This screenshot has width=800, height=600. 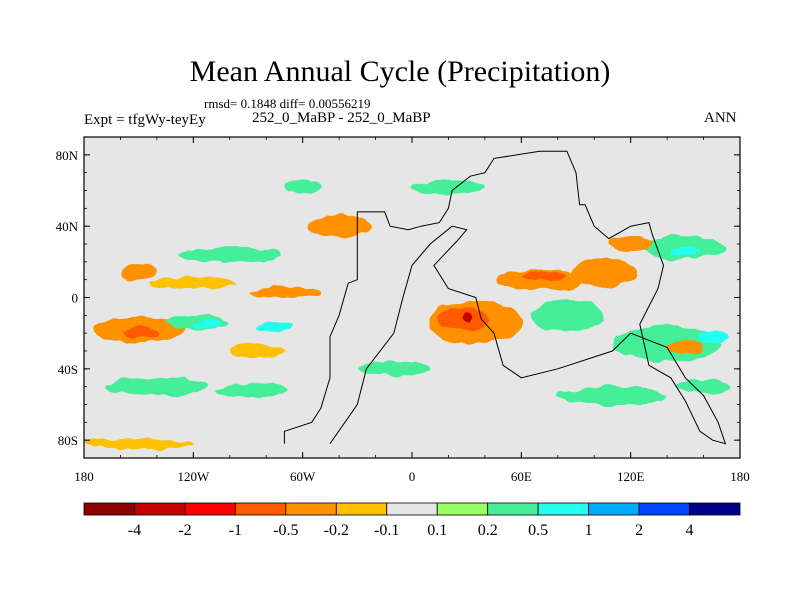 What do you see at coordinates (639, 530) in the screenshot?
I see `colorbar-level-label: 2` at bounding box center [639, 530].